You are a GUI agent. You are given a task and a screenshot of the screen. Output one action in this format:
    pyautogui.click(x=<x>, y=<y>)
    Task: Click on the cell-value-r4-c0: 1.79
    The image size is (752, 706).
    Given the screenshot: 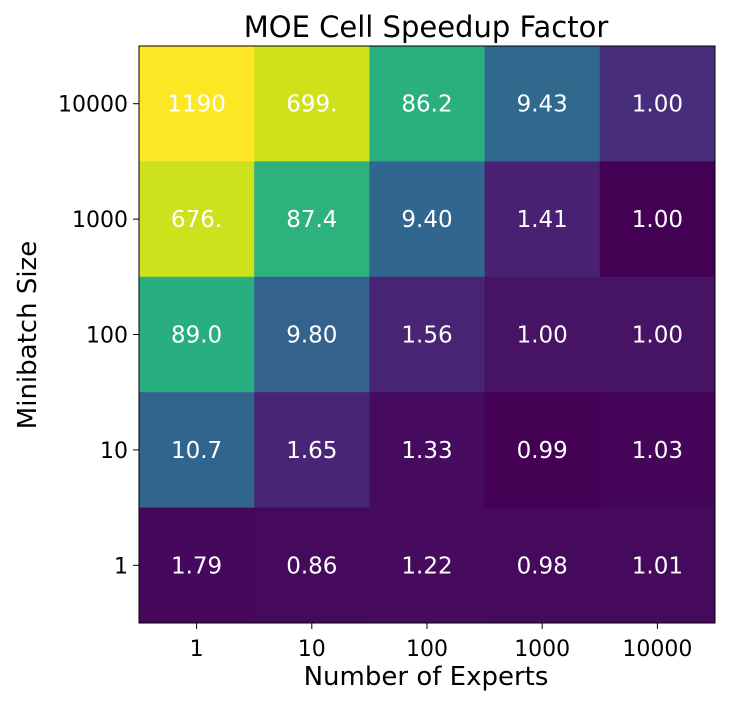 What is the action you would take?
    pyautogui.click(x=196, y=566)
    